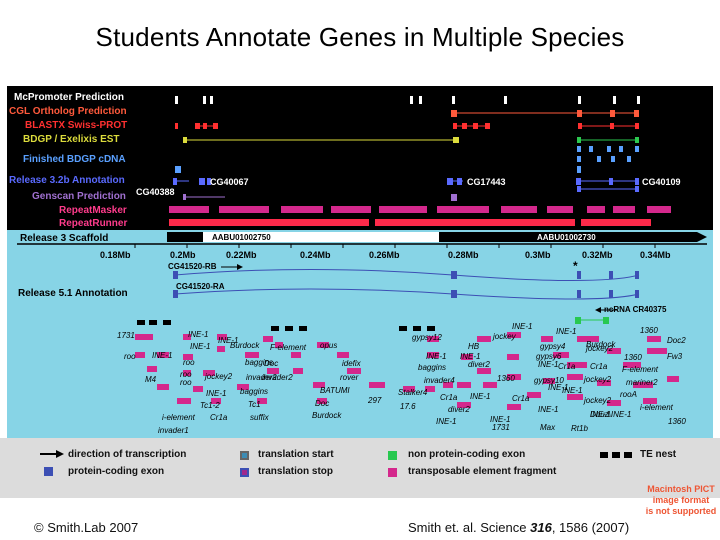 This screenshot has height=540, width=720. I want to click on tick-label: 0.2Mb, so click(183, 255).